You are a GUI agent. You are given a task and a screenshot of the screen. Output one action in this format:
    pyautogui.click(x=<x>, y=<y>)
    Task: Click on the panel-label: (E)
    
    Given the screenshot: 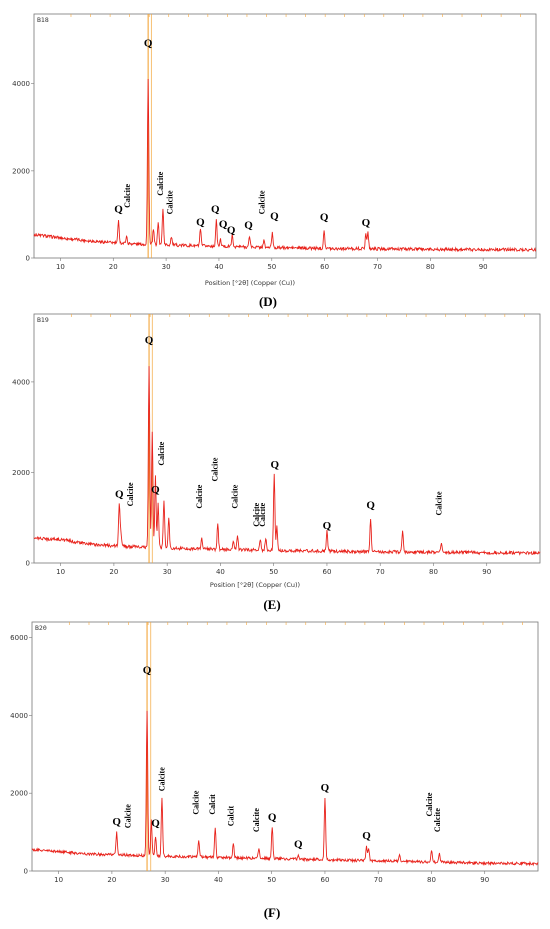 What is the action you would take?
    pyautogui.click(x=271, y=604)
    